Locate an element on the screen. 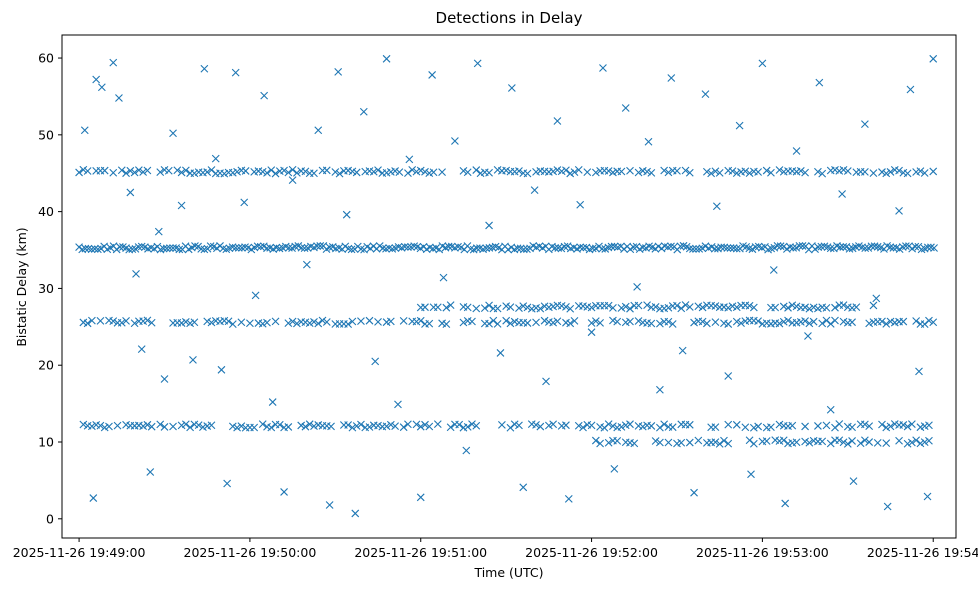 The height and width of the screenshot is (594, 978). x-tick-label: 2025-11-26 19:53:00 is located at coordinates (762, 552).